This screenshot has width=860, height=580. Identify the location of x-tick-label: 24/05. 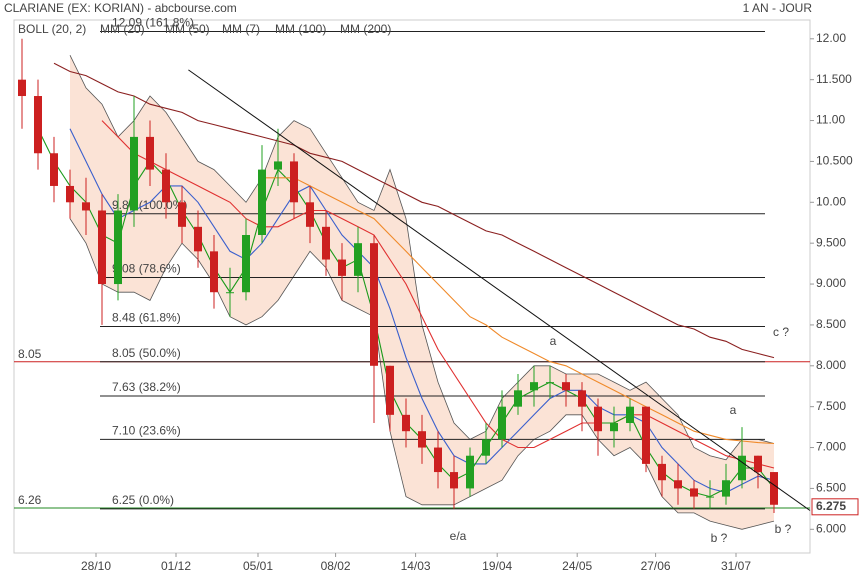
(577, 566).